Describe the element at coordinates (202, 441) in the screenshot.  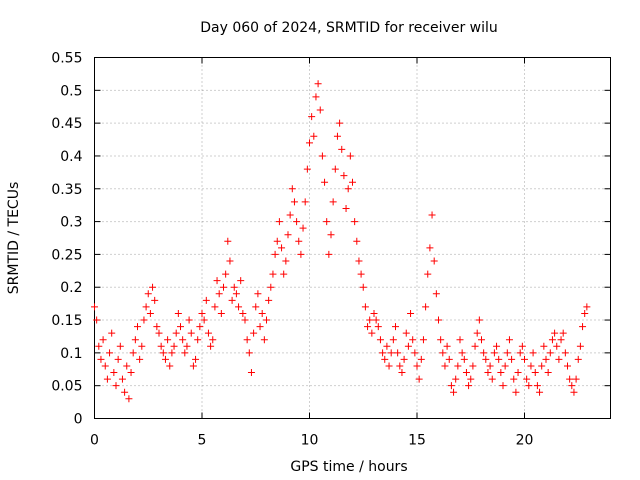
I see `x-tick-label: 5` at that location.